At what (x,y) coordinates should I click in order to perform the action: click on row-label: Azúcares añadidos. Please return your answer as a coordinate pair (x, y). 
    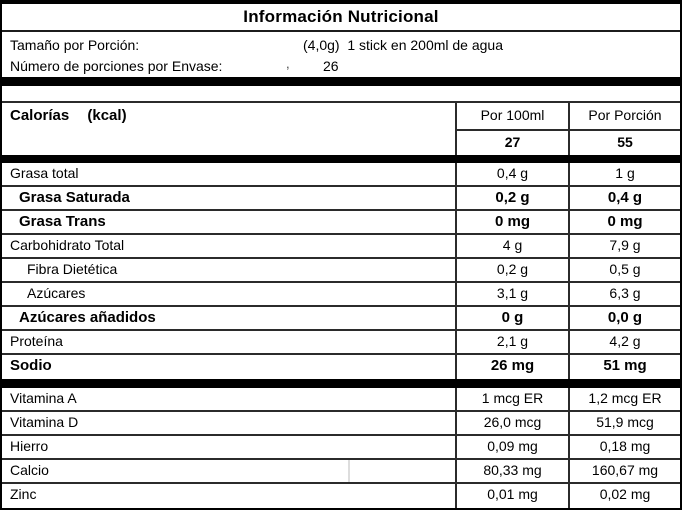
    Looking at the image, I should click on (229, 318).